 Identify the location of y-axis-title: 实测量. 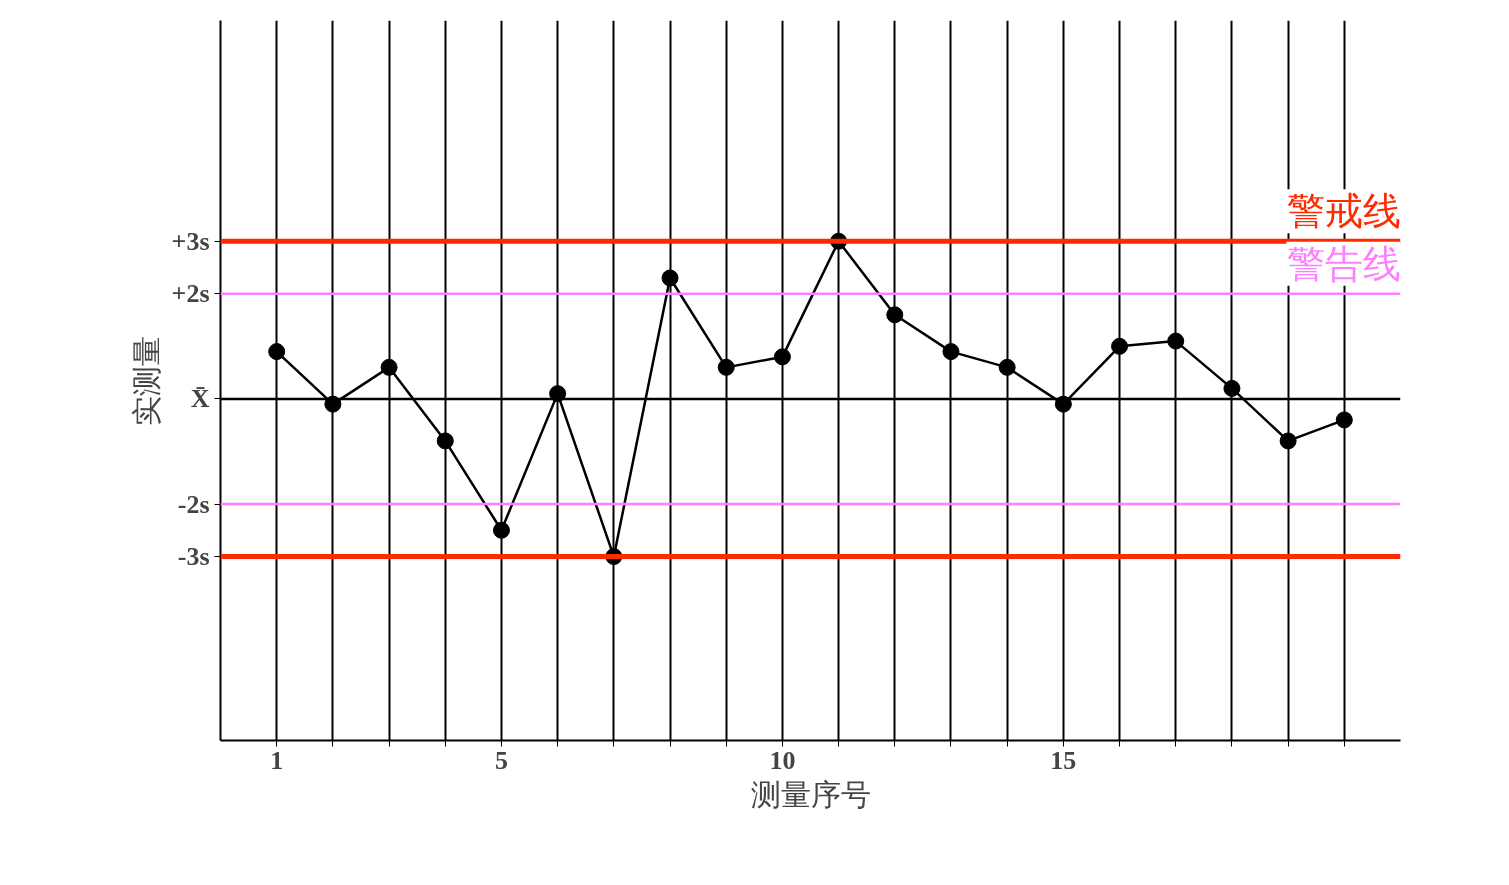
(146, 380).